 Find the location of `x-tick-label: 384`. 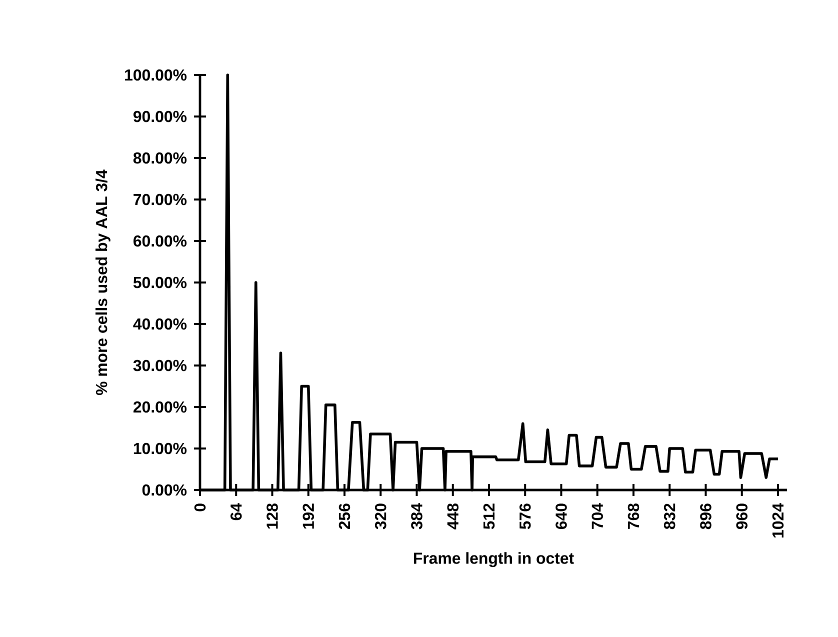

x-tick-label: 384 is located at coordinates (416, 516).